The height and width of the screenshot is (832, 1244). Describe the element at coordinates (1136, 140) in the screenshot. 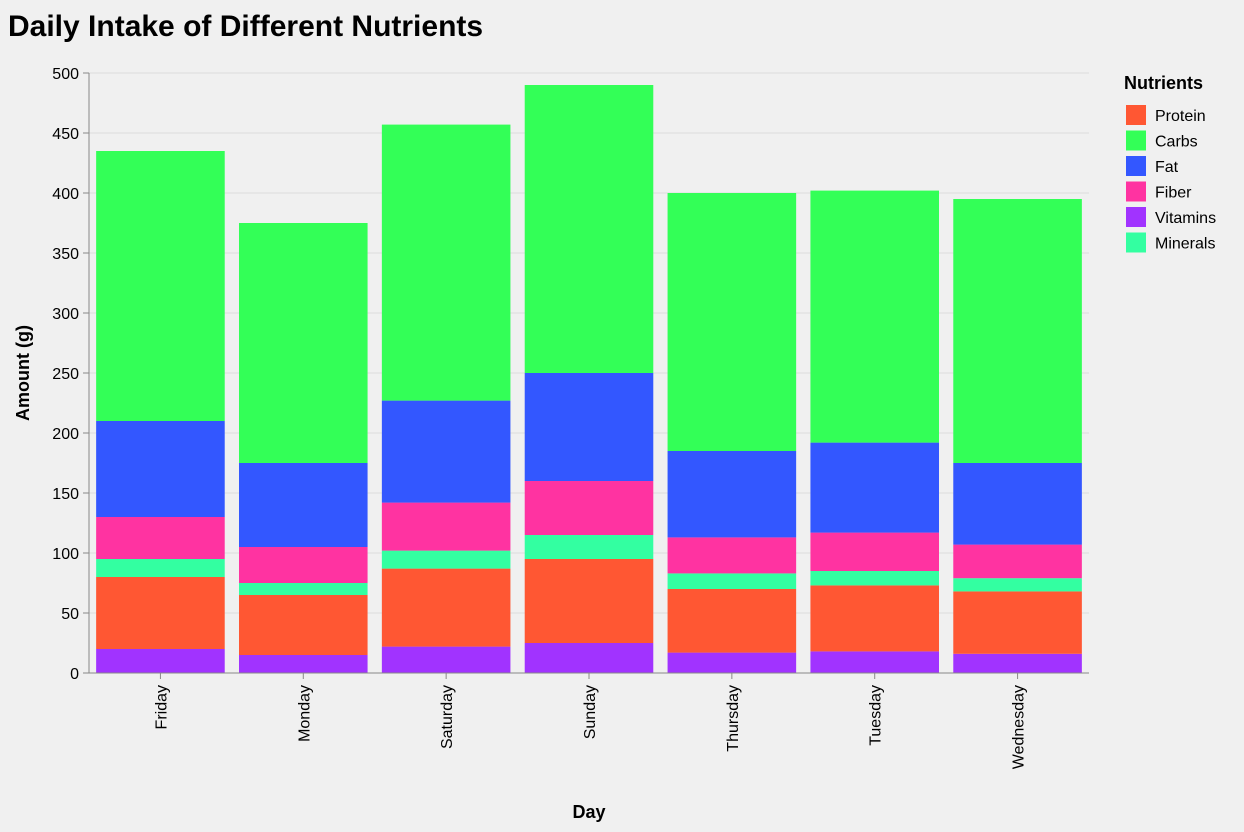

I see `legend-swatch-carbs` at that location.